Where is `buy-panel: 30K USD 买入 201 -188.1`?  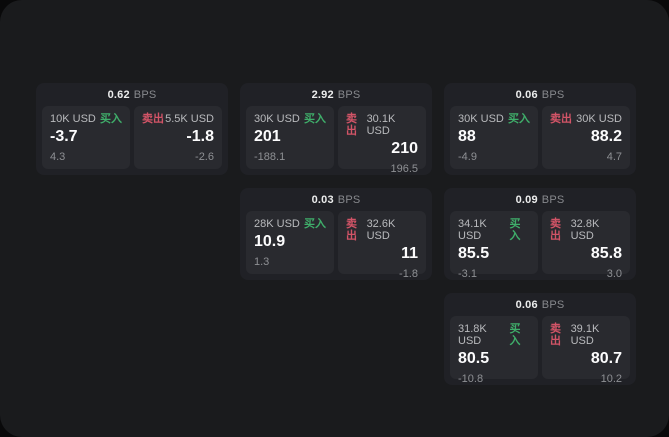
buy-panel: 30K USD 买入 201 -188.1 is located at coordinates (290, 137).